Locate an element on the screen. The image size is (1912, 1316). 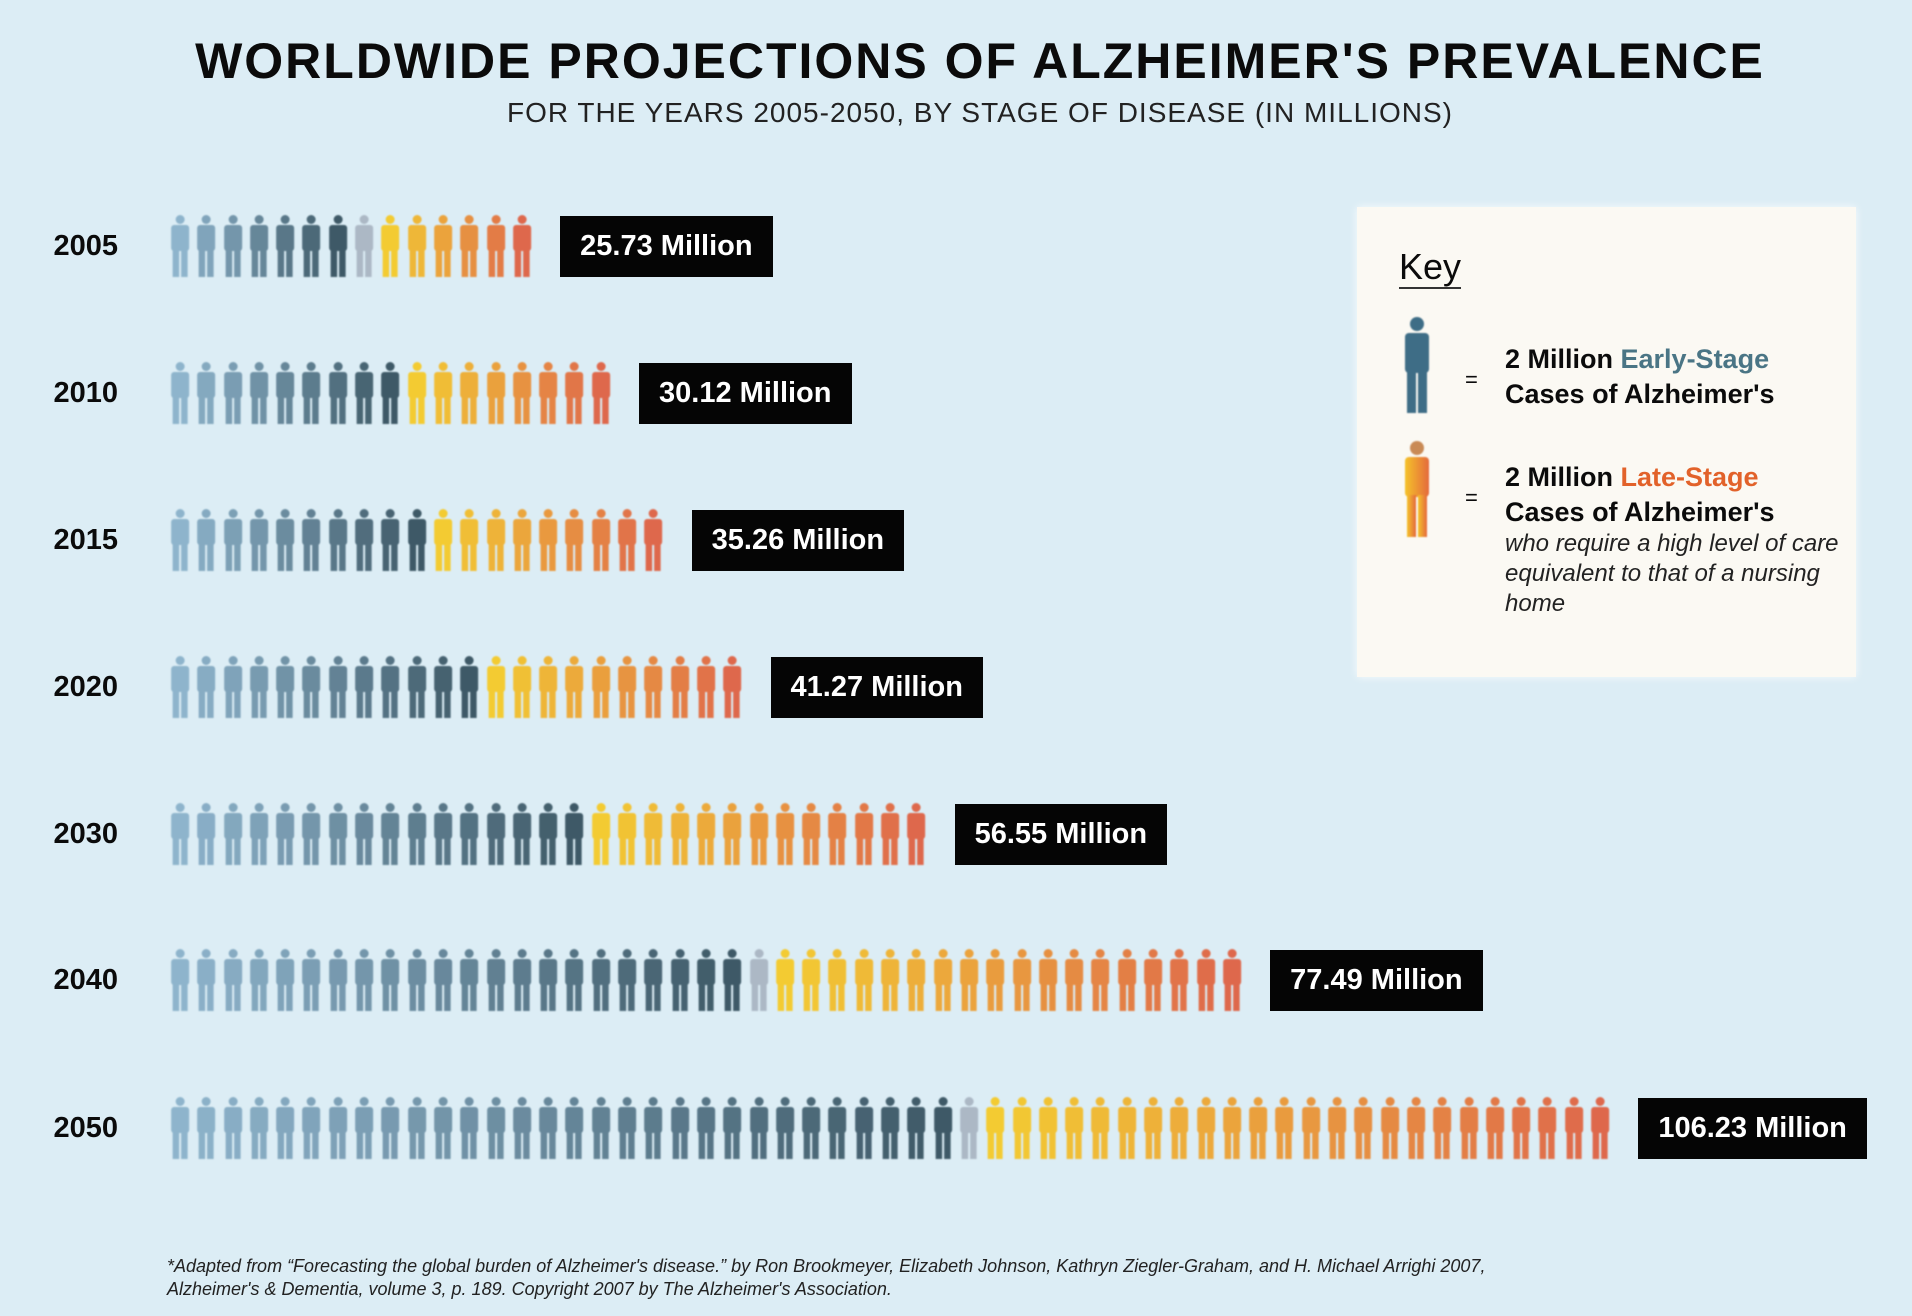
key-title: Key is located at coordinates (1430, 267).